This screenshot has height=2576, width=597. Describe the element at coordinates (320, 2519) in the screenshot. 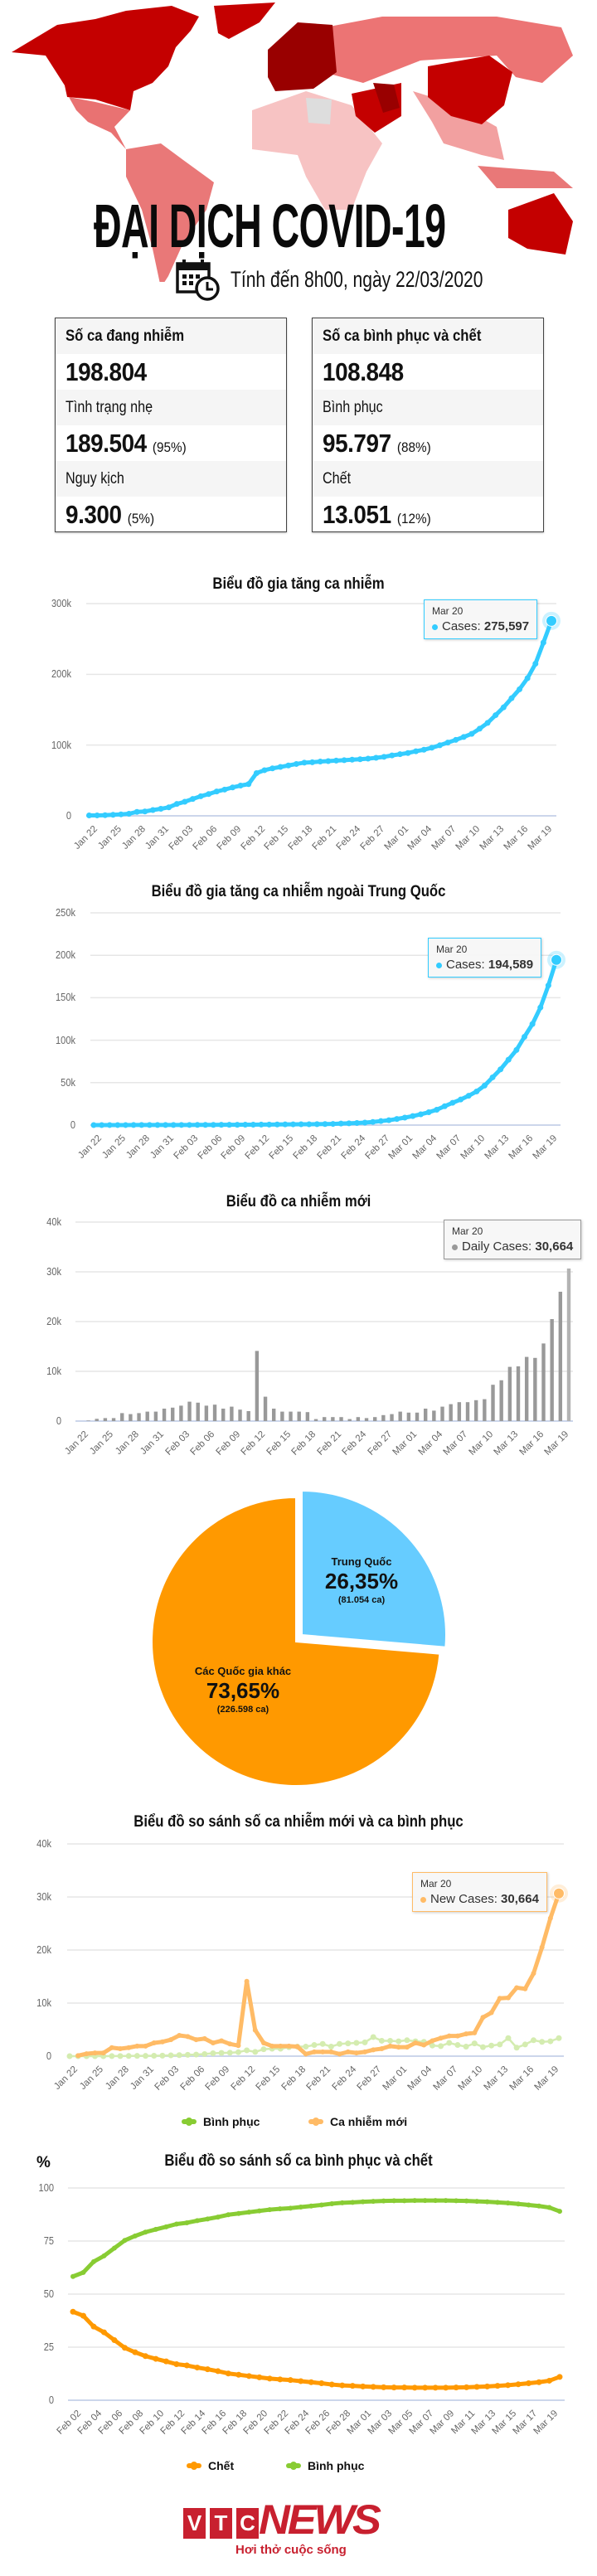

I see `logo-word: NEWS` at that location.